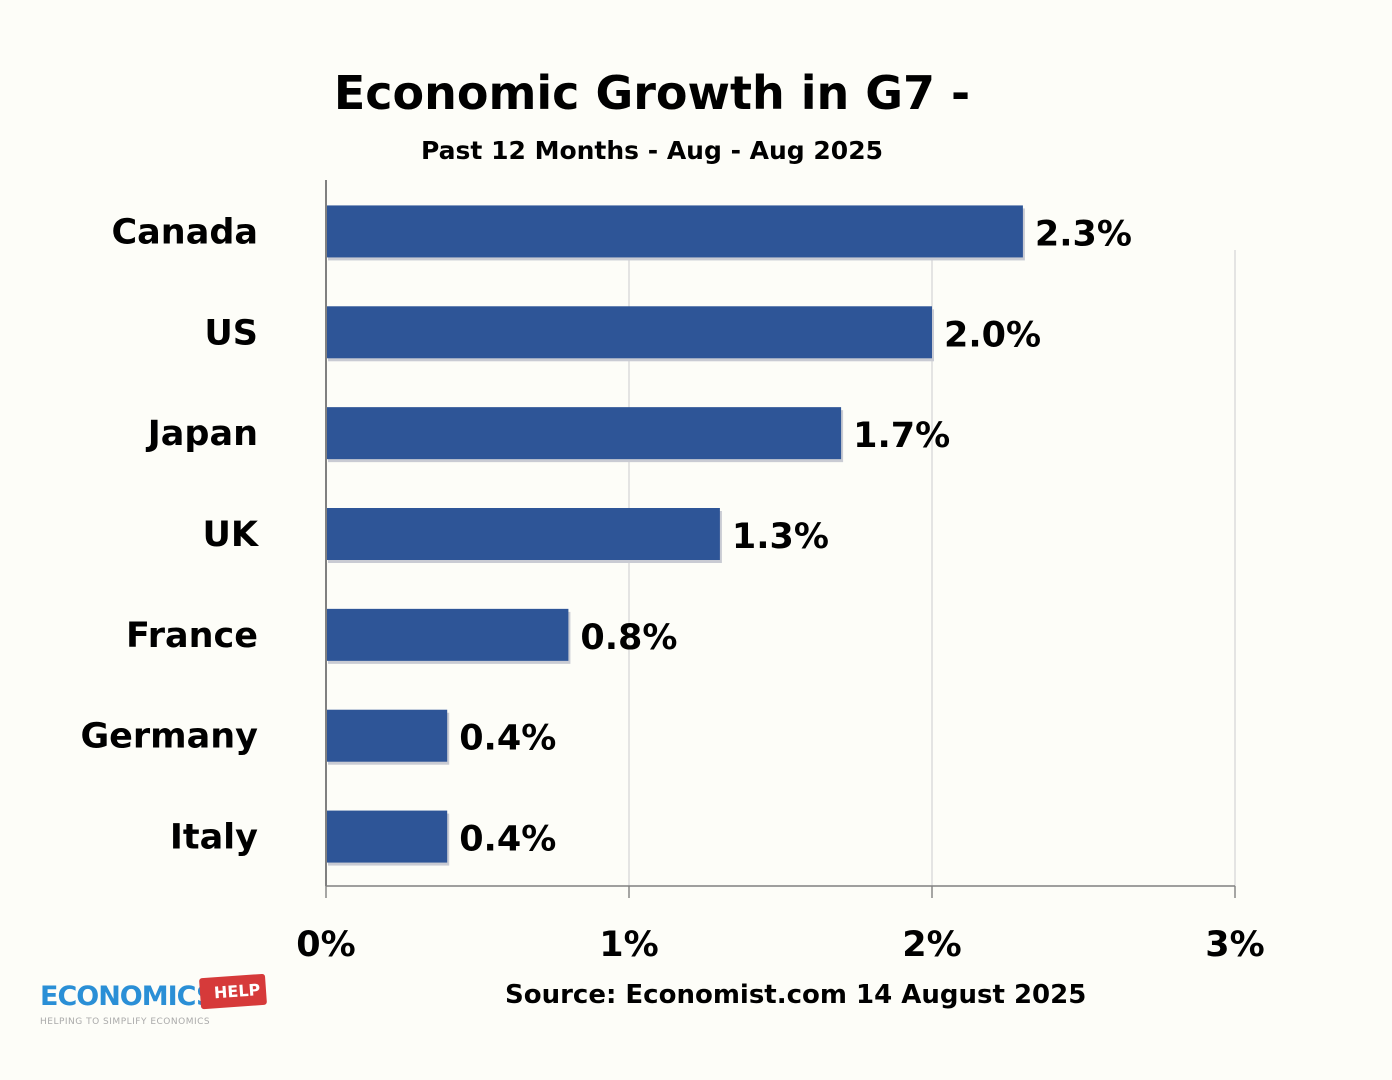 Image resolution: width=1392 pixels, height=1080 pixels. Describe the element at coordinates (184, 232) in the screenshot. I see `category-label: Canada` at that location.